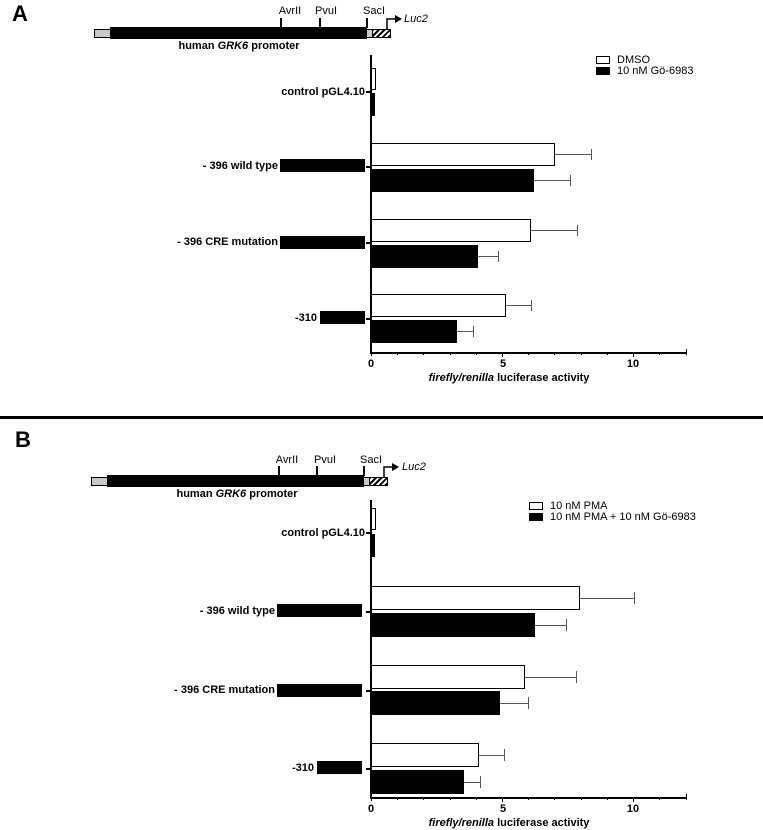 The width and height of the screenshot is (763, 830). What do you see at coordinates (23, 439) in the screenshot?
I see `panel-letter-b: B` at bounding box center [23, 439].